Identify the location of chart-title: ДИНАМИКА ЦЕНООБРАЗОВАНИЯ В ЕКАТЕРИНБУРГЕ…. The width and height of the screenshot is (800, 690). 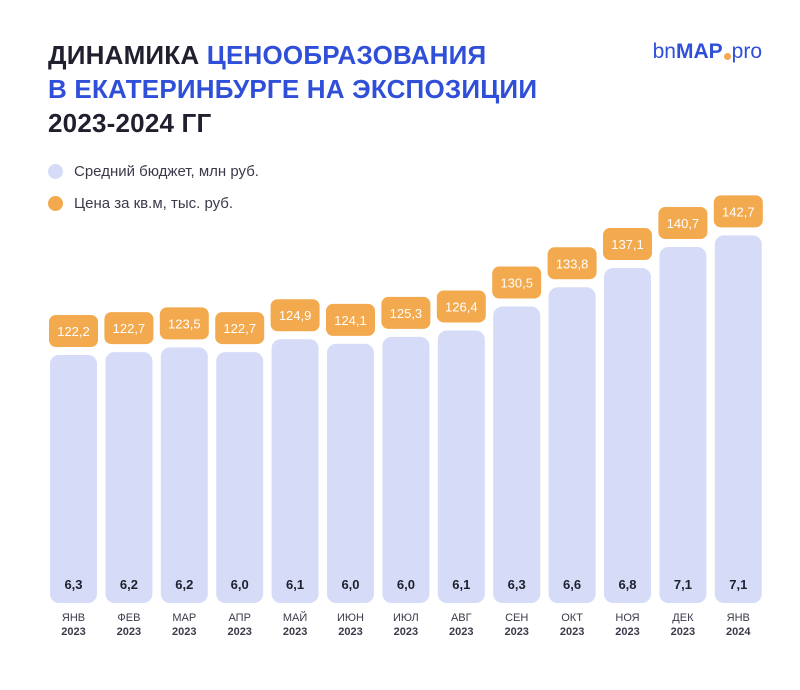
(292, 89).